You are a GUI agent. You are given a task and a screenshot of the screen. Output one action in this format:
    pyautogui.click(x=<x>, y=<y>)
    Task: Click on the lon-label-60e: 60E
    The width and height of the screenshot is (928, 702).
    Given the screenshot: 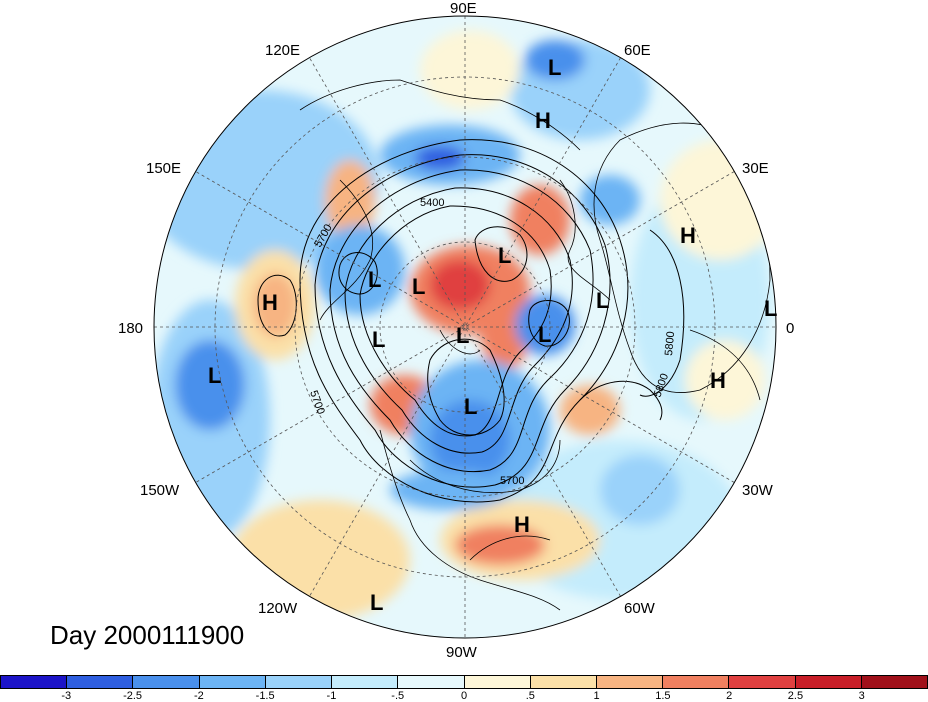 What is the action you would take?
    pyautogui.click(x=637, y=50)
    